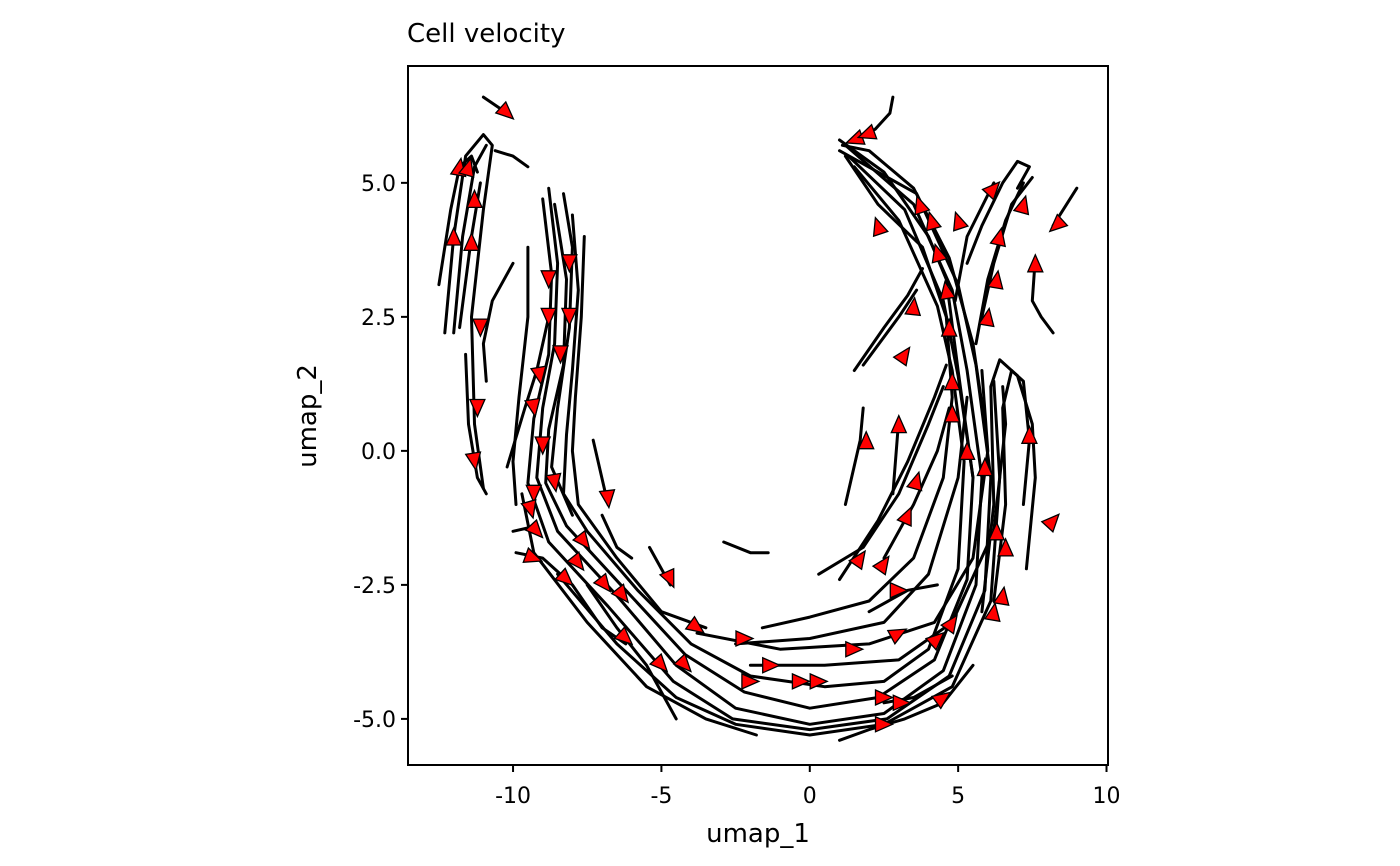  I want to click on chart-title: Cell velocity, so click(486, 34).